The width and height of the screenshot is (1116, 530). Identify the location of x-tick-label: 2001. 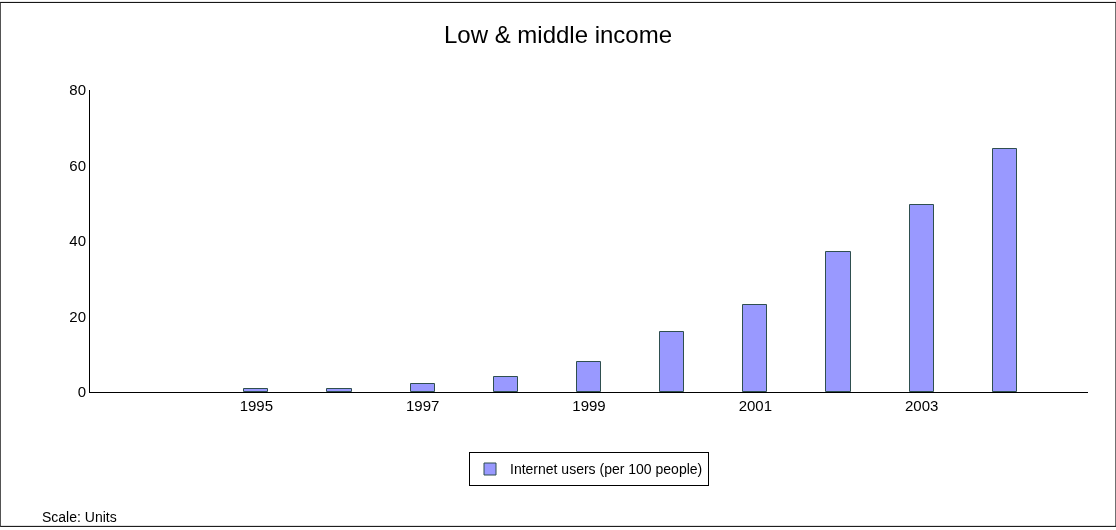
(755, 405).